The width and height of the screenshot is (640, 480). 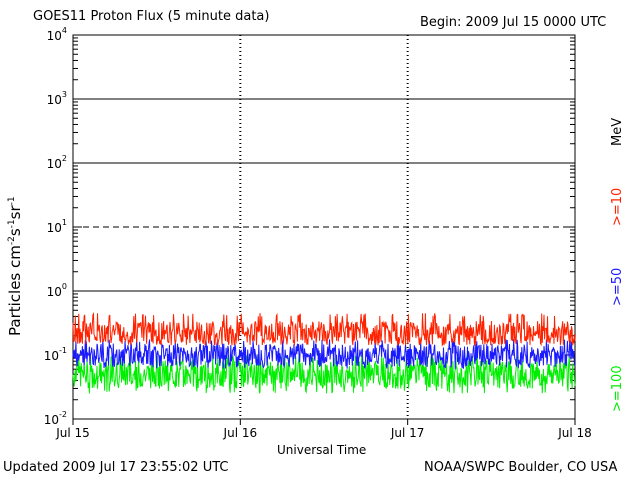 I want to click on x-tick-label: Jul 15, so click(x=72, y=433).